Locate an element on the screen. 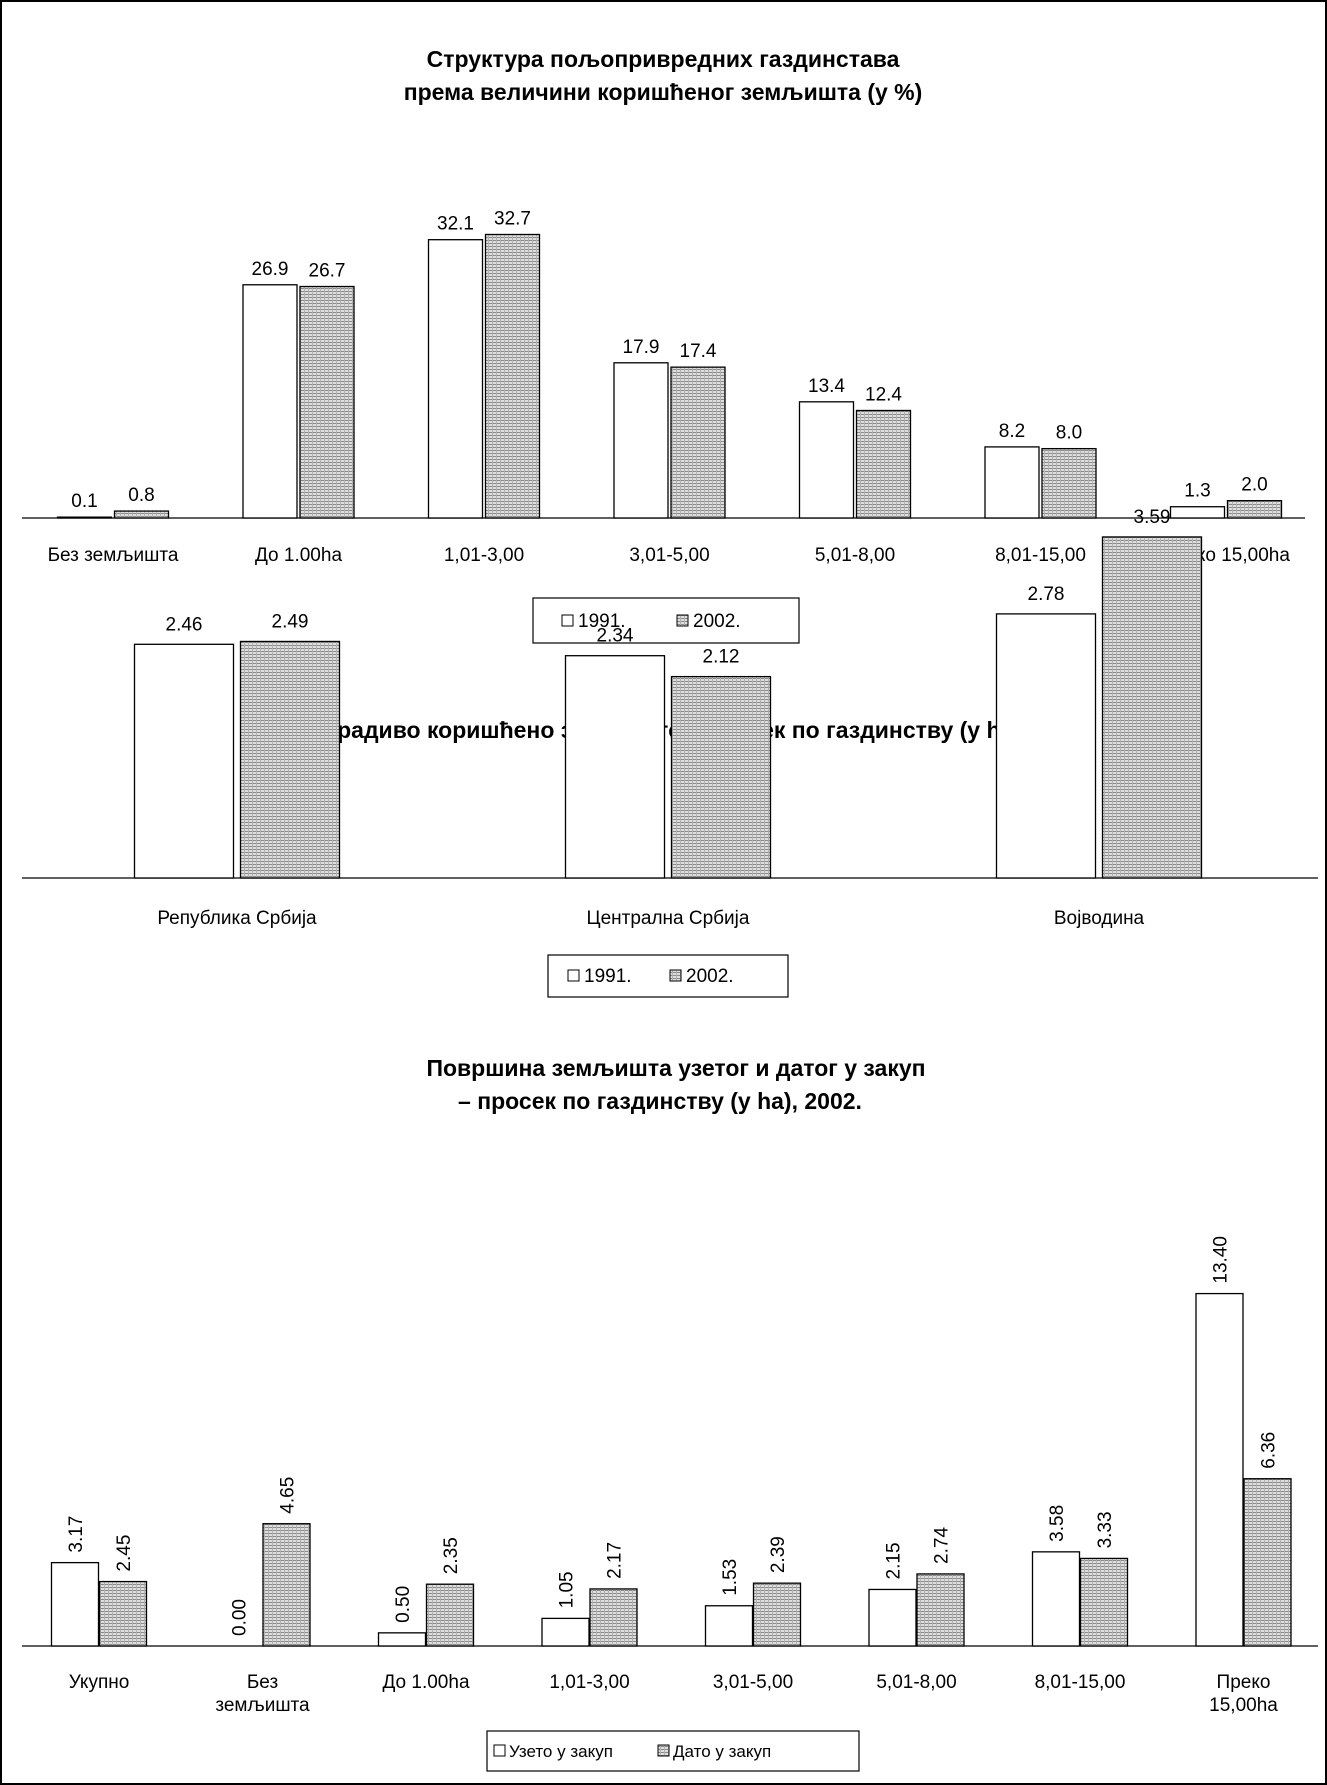 The width and height of the screenshot is (1327, 1785). chart-1-data-label-s1-4: 13.4 is located at coordinates (826, 386).